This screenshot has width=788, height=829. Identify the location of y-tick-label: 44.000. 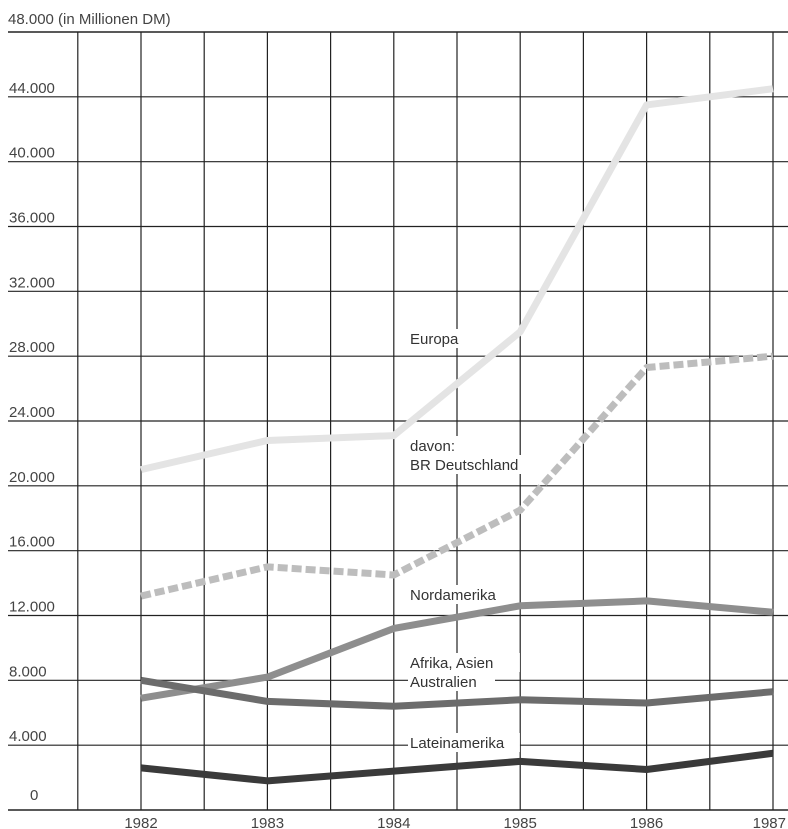
(32, 88).